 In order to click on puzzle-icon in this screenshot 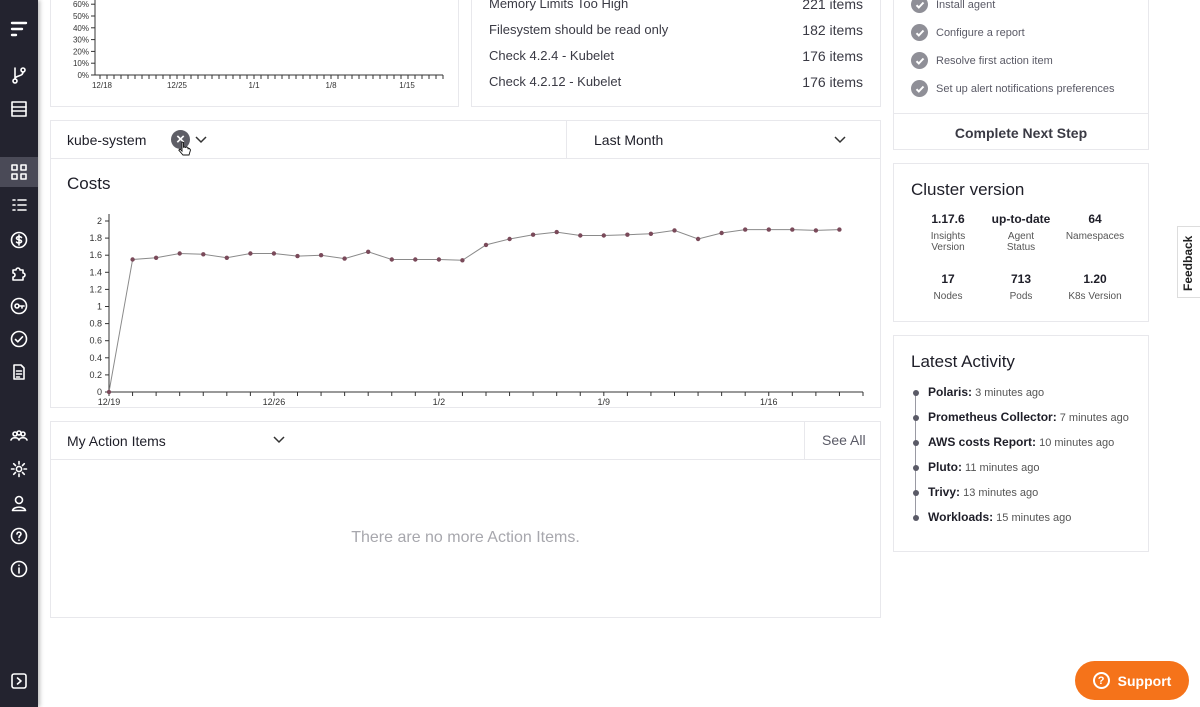, I will do `click(19, 273)`.